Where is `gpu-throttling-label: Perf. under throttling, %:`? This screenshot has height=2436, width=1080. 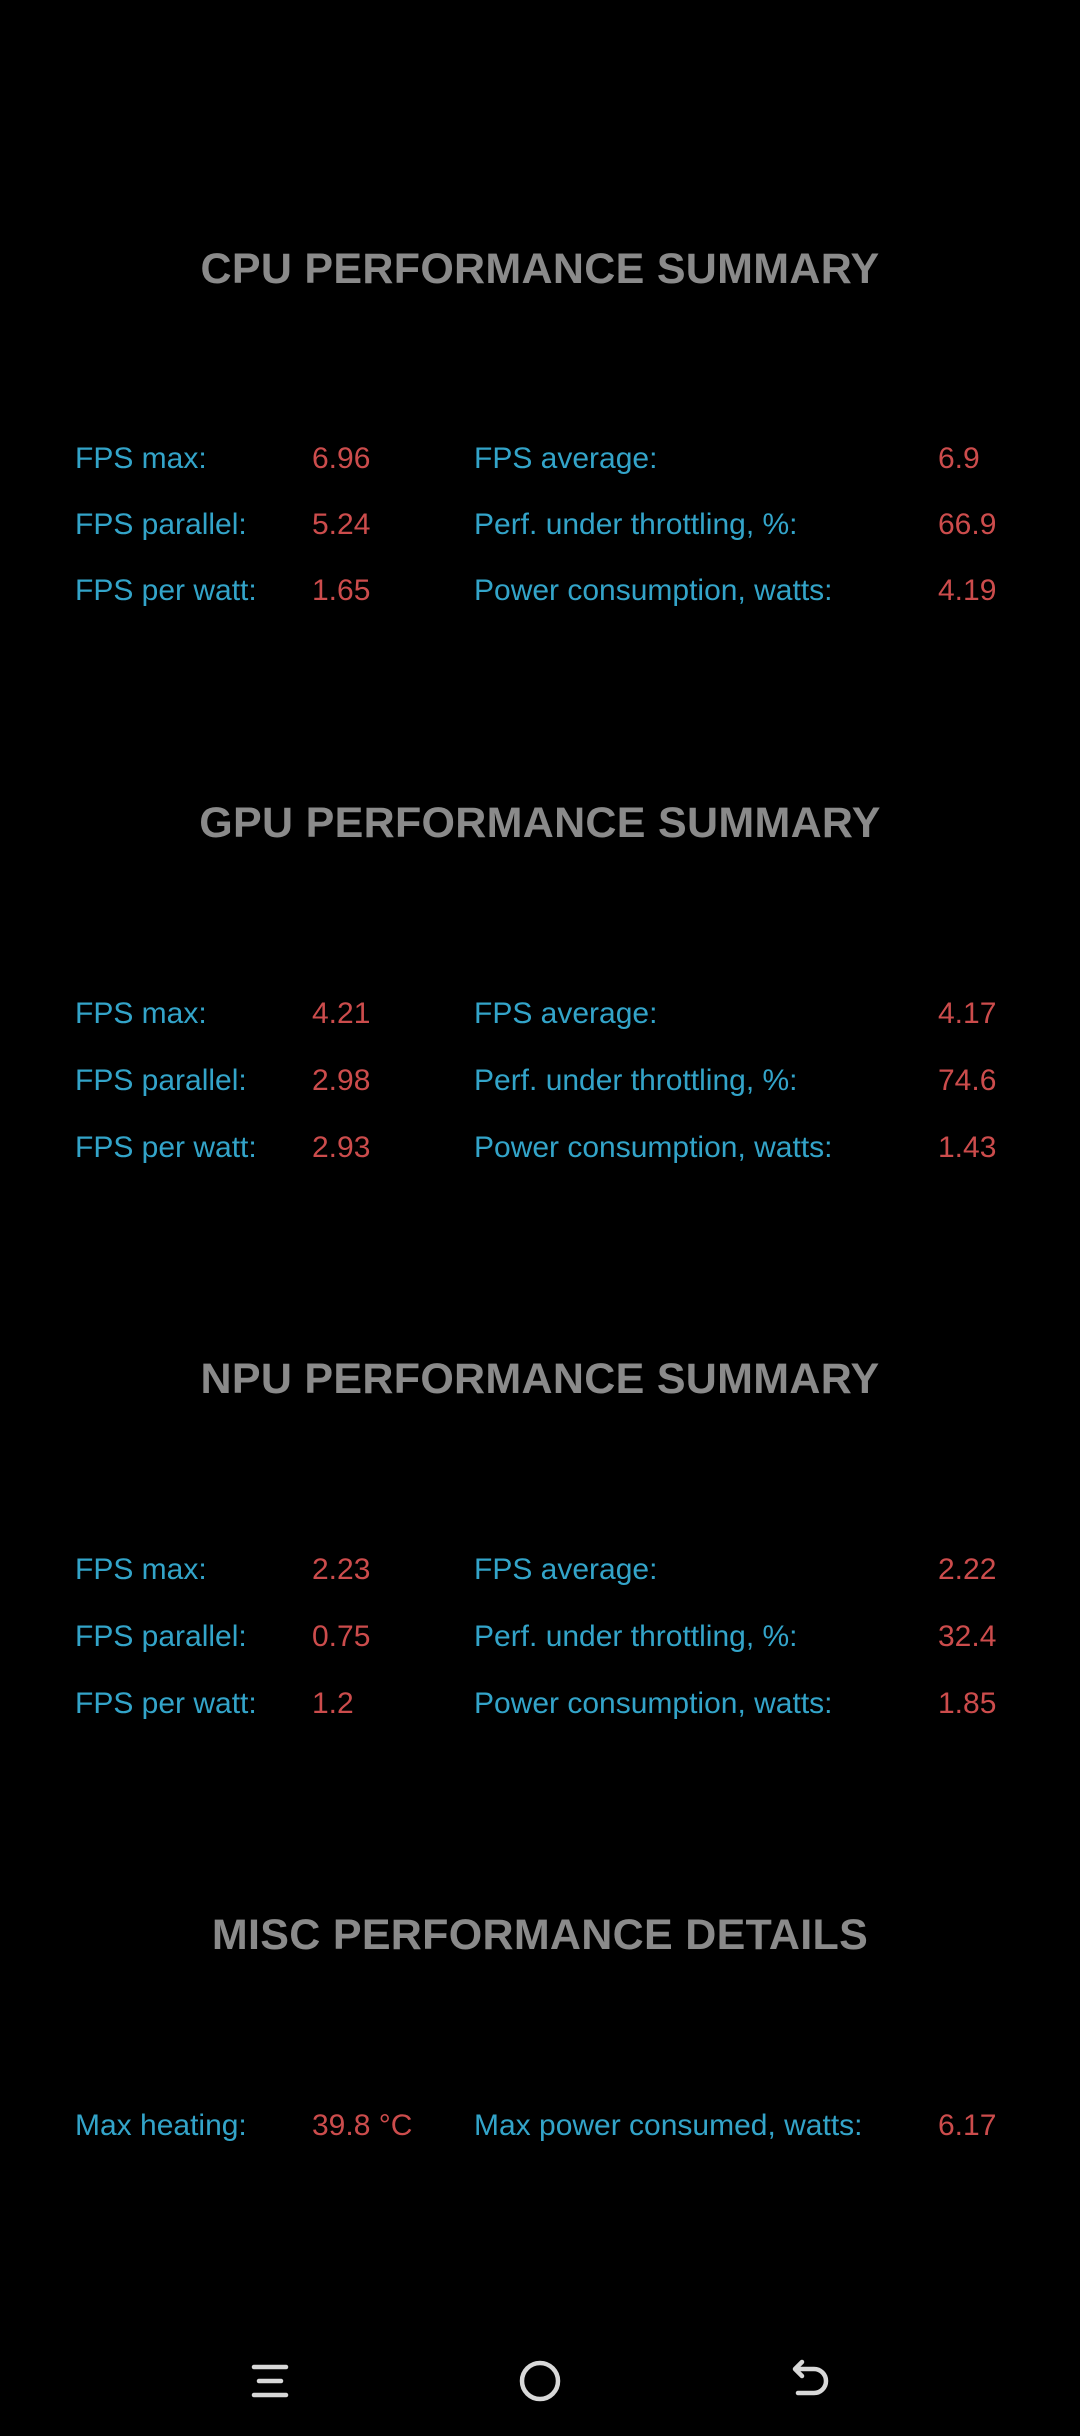
gpu-throttling-label: Perf. under throttling, %: is located at coordinates (636, 1080).